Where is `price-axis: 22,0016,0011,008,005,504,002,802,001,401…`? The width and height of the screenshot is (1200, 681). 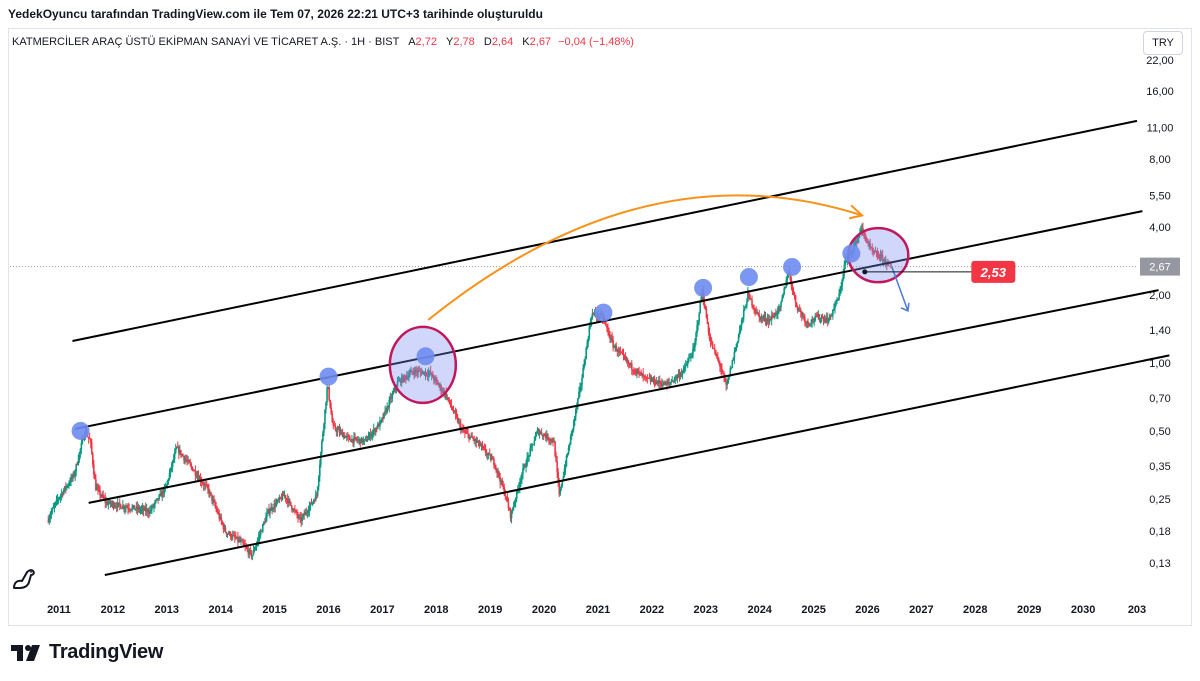
price-axis: 22,0016,0011,008,005,504,002,802,001,401… is located at coordinates (1160, 312).